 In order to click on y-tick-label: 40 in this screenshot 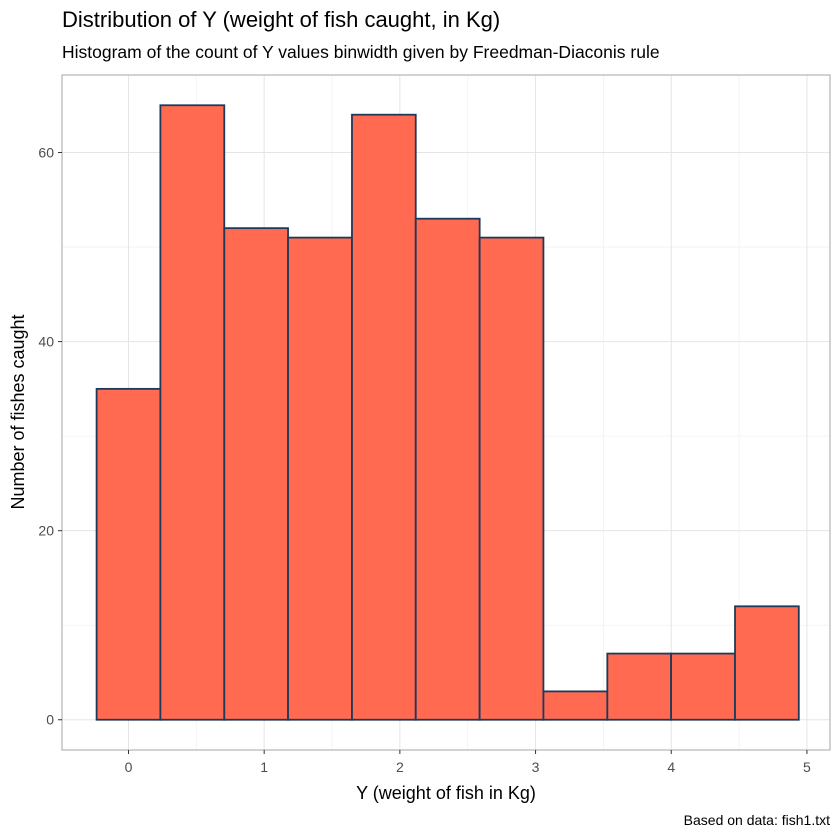, I will do `click(46, 342)`.